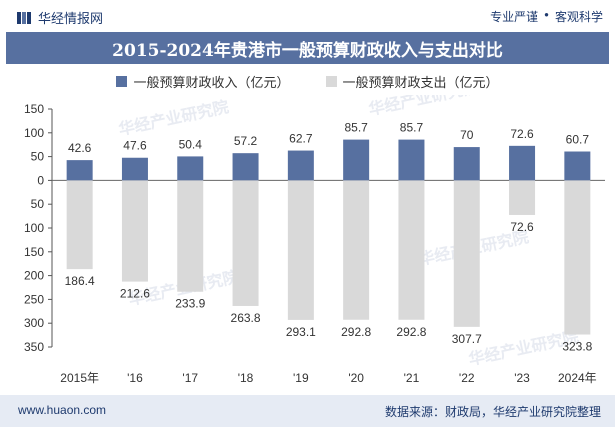 This screenshot has width=615, height=427. Describe the element at coordinates (356, 378) in the screenshot. I see `x-tick-label: '20` at that location.